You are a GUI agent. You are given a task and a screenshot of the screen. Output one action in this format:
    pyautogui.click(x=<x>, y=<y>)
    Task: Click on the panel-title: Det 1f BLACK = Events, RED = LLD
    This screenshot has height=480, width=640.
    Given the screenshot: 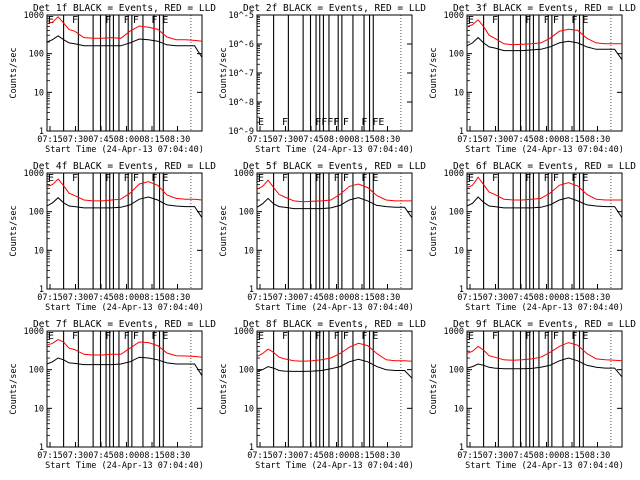 What is the action you would take?
    pyautogui.click(x=124, y=8)
    